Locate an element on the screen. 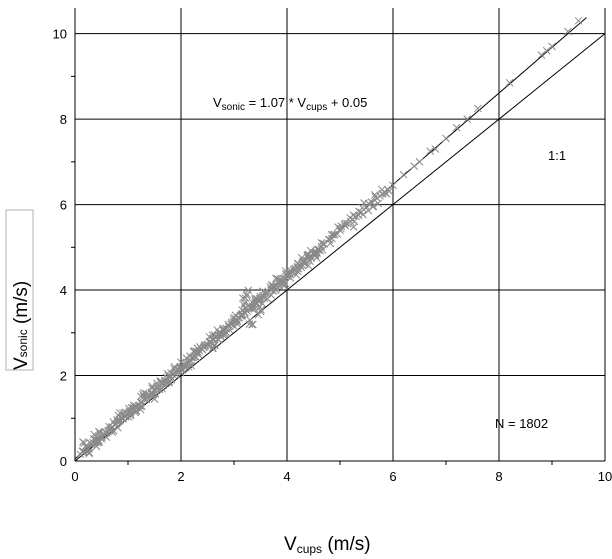  y-tick-label: 10 is located at coordinates (60, 34).